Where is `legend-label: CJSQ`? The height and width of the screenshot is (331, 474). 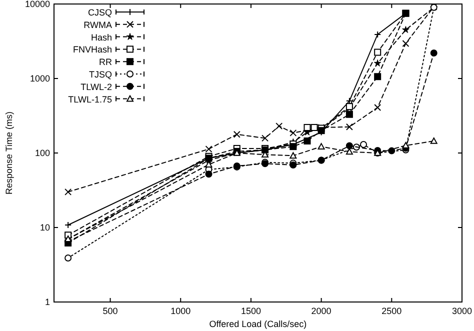
legend-label: CJSQ is located at coordinates (100, 13).